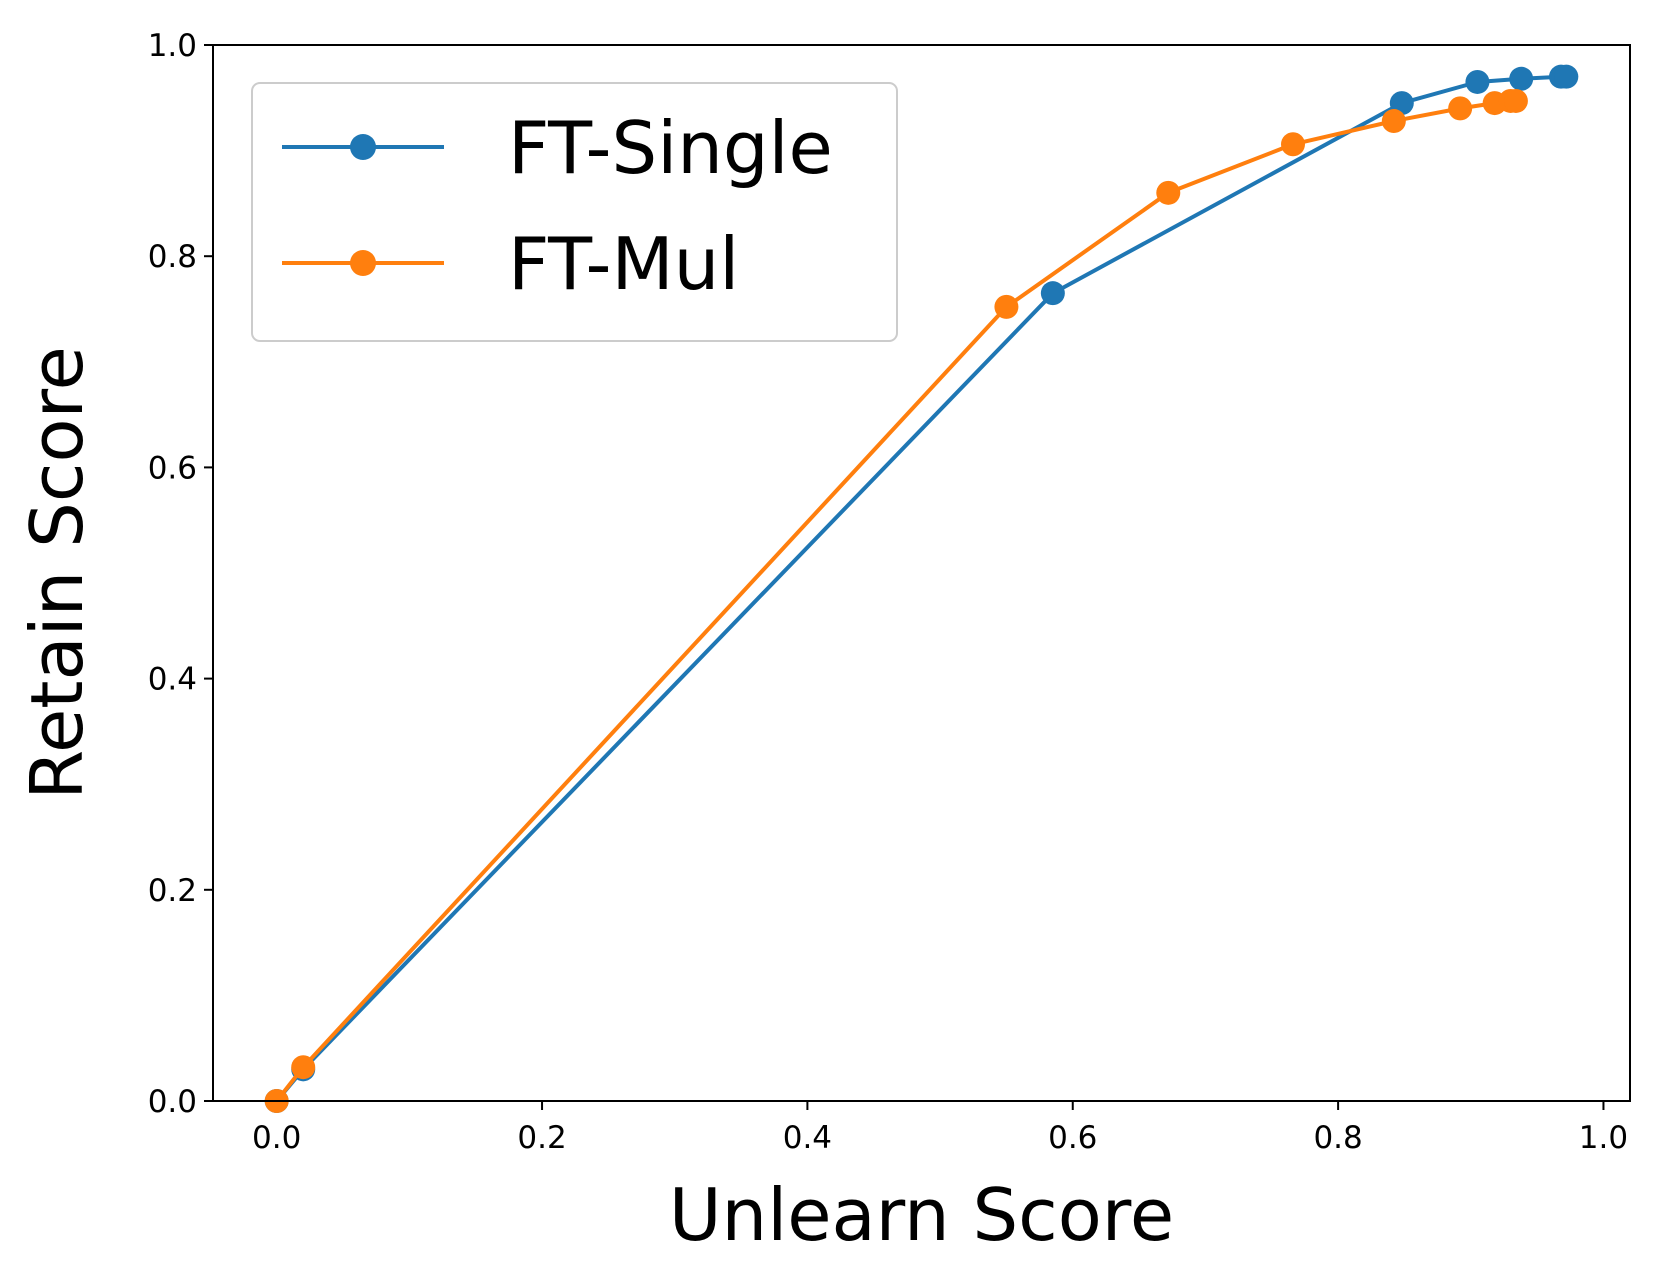 This screenshot has width=1659, height=1283. Describe the element at coordinates (172, 680) in the screenshot. I see `y-tick-label: 0.4` at that location.